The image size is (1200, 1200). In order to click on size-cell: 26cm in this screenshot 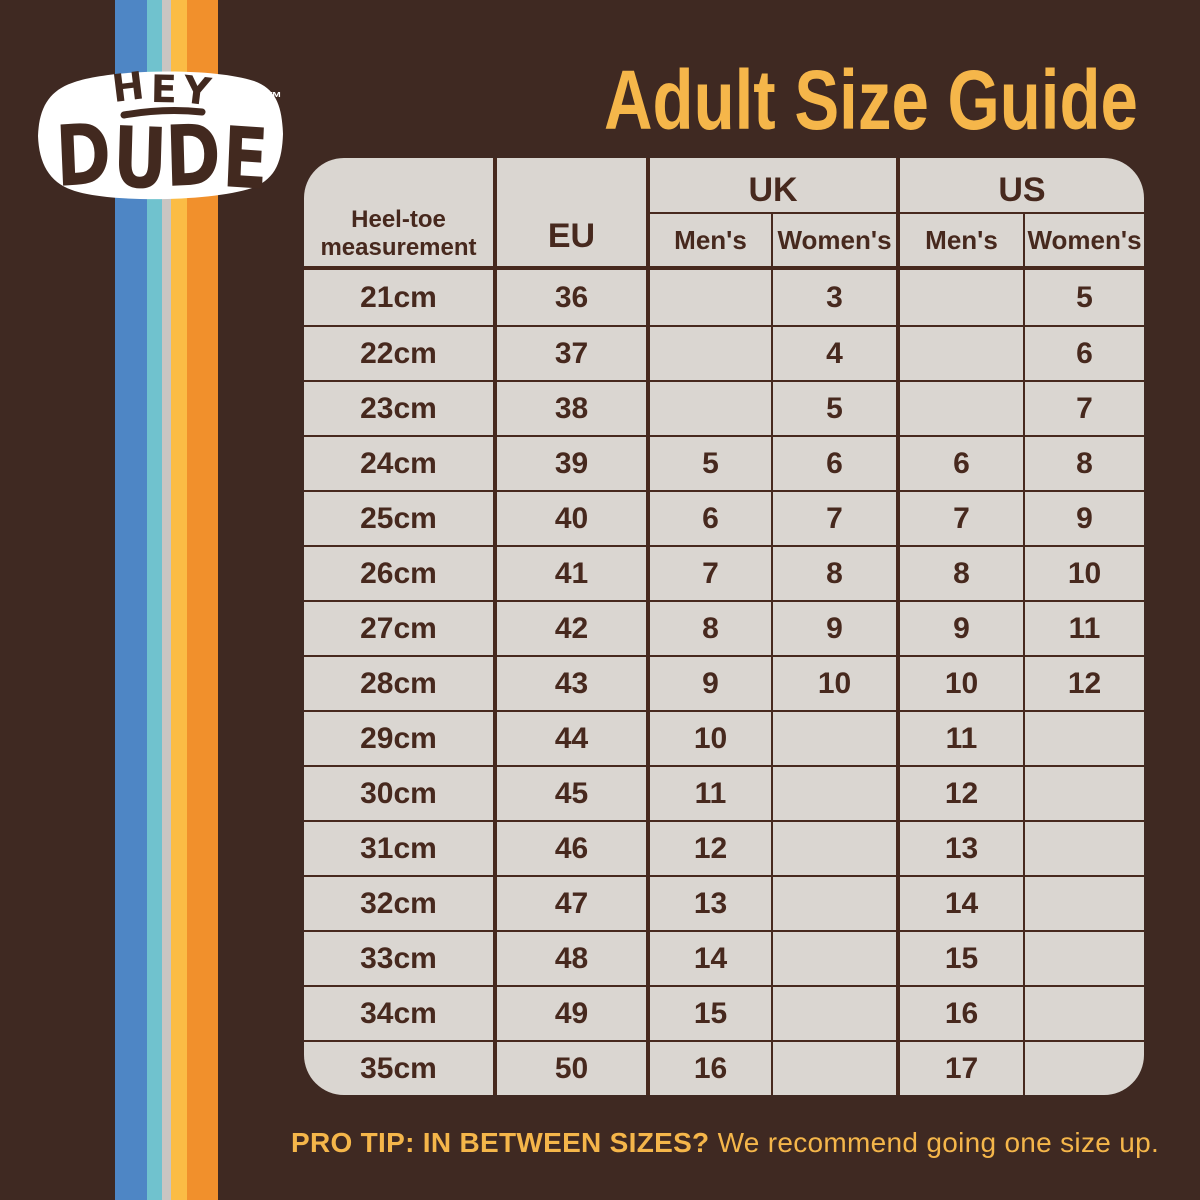, I will do `click(400, 572)`.